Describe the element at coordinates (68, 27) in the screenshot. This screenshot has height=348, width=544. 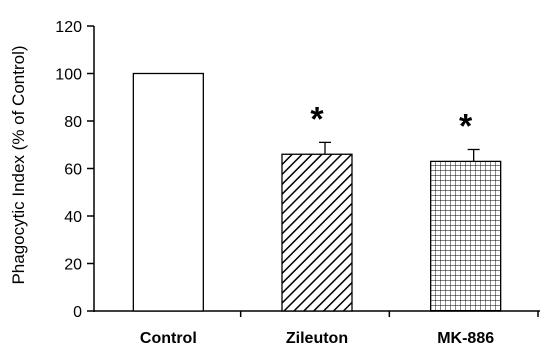
I see `y-tick-label: 120` at that location.